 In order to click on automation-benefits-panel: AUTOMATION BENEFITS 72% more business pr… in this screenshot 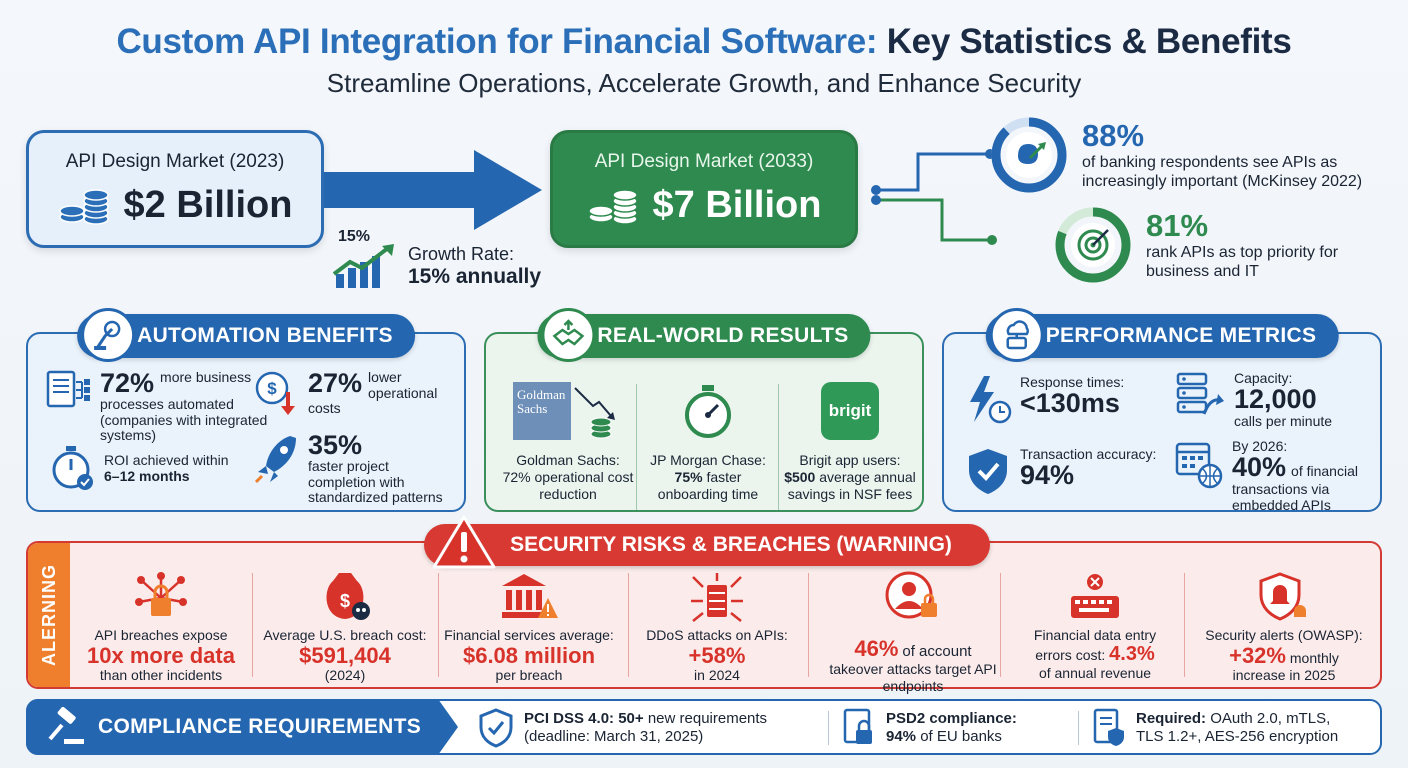, I will do `click(246, 410)`.